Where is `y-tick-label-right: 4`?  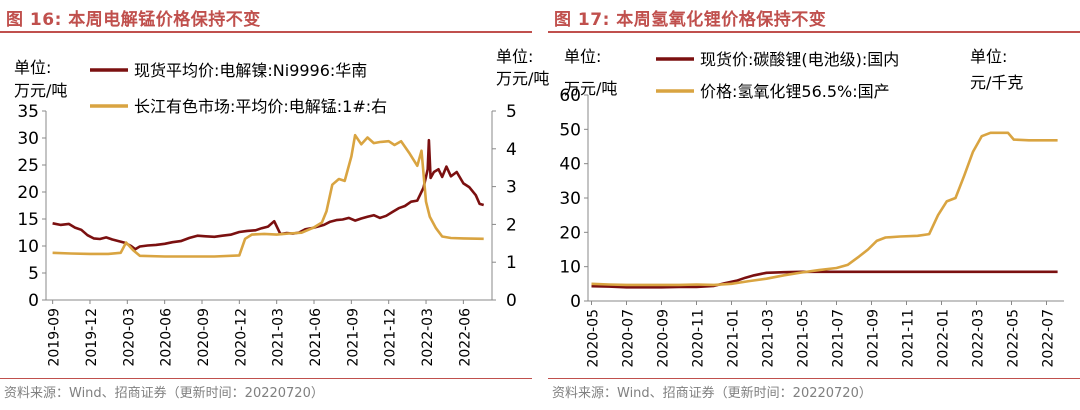 y-tick-label-right: 4 is located at coordinates (511, 150).